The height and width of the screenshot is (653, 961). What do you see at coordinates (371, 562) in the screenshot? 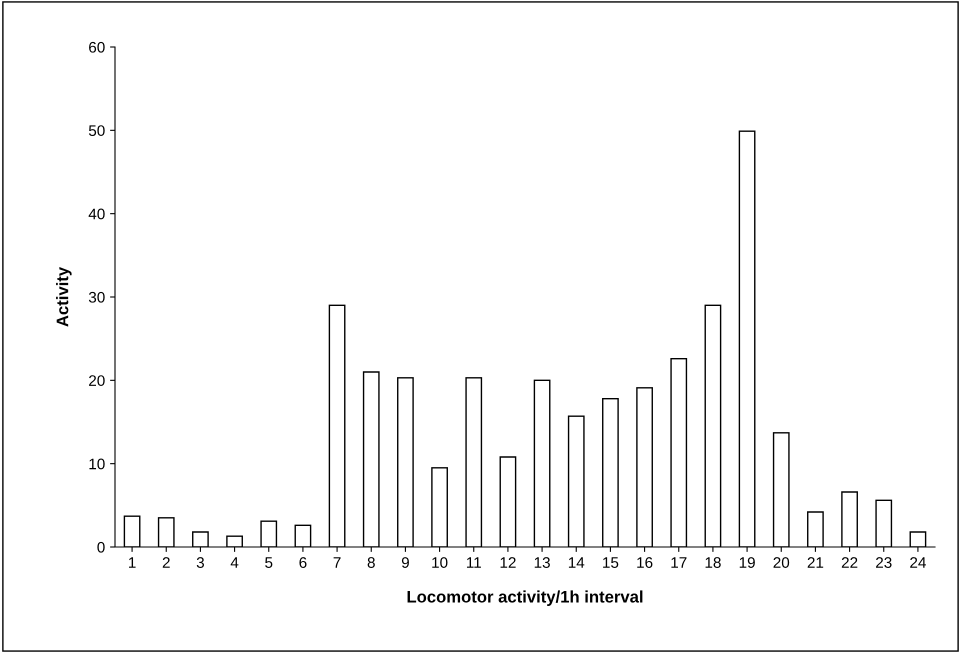
I see `x-tick-label: 8` at bounding box center [371, 562].